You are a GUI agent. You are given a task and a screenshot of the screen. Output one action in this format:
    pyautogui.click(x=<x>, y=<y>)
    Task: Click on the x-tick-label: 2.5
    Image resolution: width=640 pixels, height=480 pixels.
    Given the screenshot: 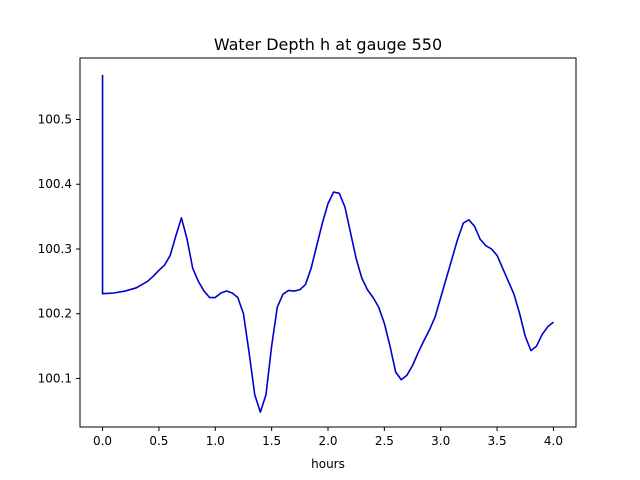 What is the action you would take?
    pyautogui.click(x=384, y=441)
    